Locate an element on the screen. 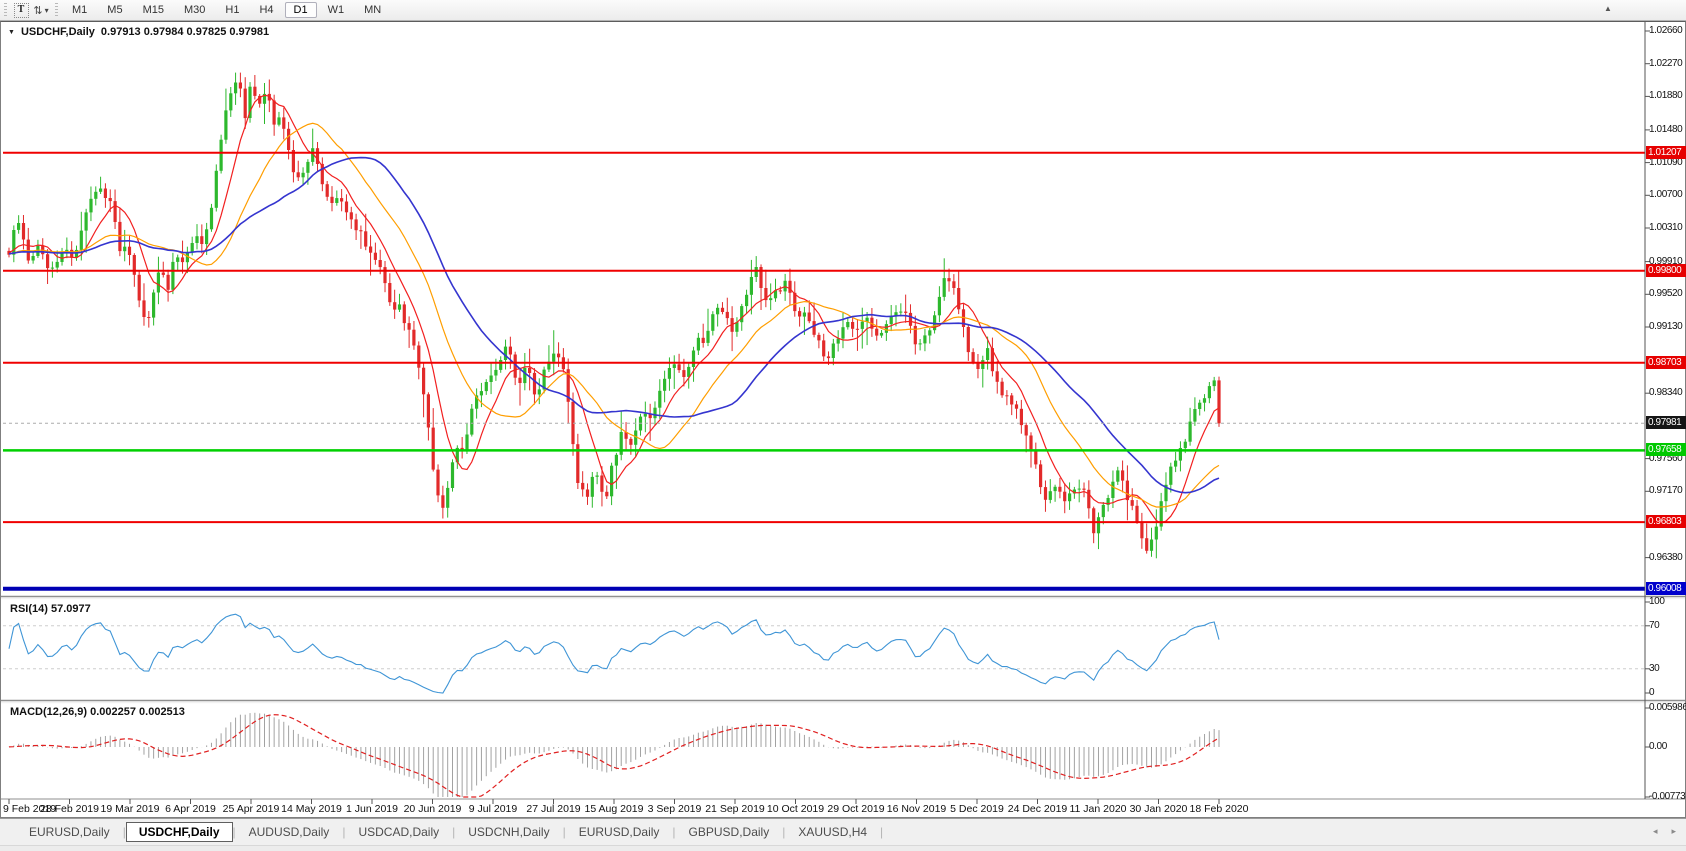 Image resolution: width=1686 pixels, height=851 pixels. timeframe-button-h1: H1 is located at coordinates (232, 10).